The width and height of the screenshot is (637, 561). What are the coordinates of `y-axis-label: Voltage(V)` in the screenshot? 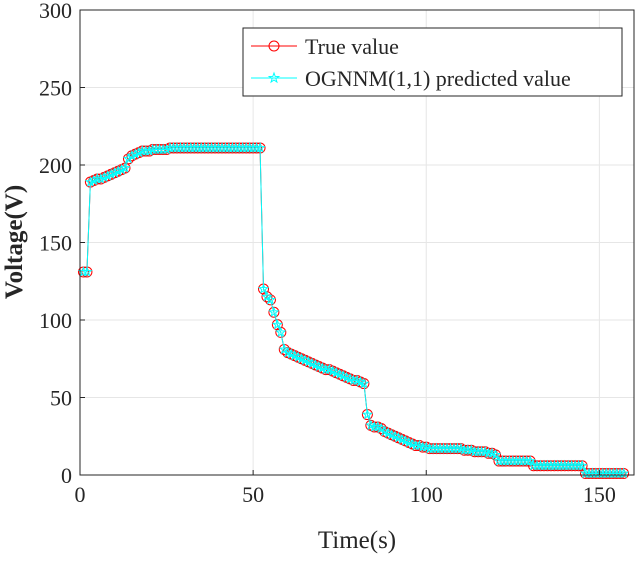 It's located at (14, 242).